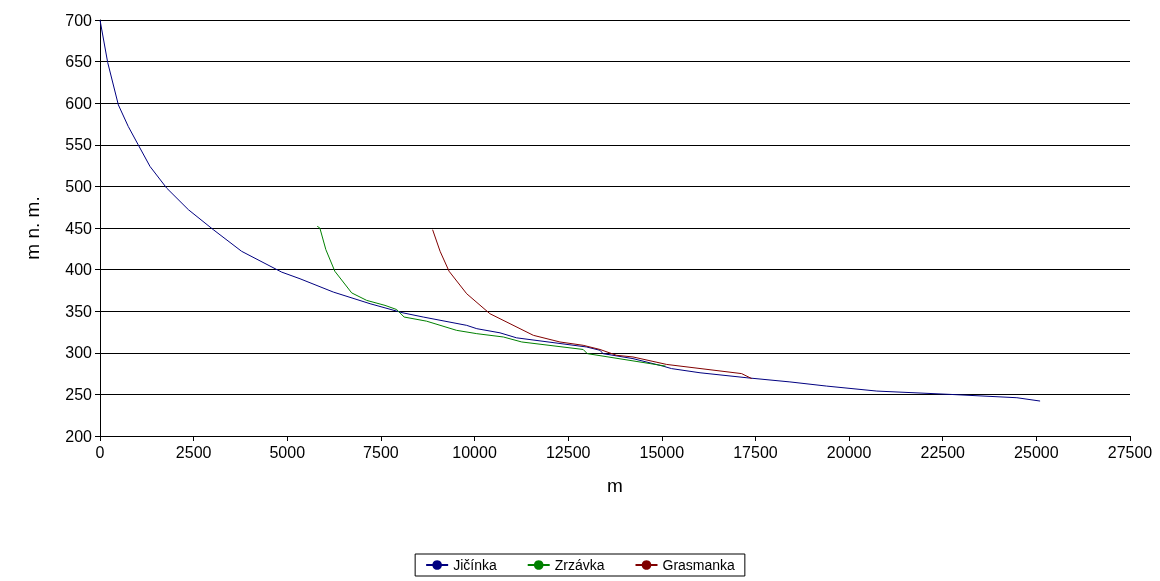 This screenshot has height=581, width=1160. What do you see at coordinates (79, 62) in the screenshot?
I see `y-tick-label: 650` at bounding box center [79, 62].